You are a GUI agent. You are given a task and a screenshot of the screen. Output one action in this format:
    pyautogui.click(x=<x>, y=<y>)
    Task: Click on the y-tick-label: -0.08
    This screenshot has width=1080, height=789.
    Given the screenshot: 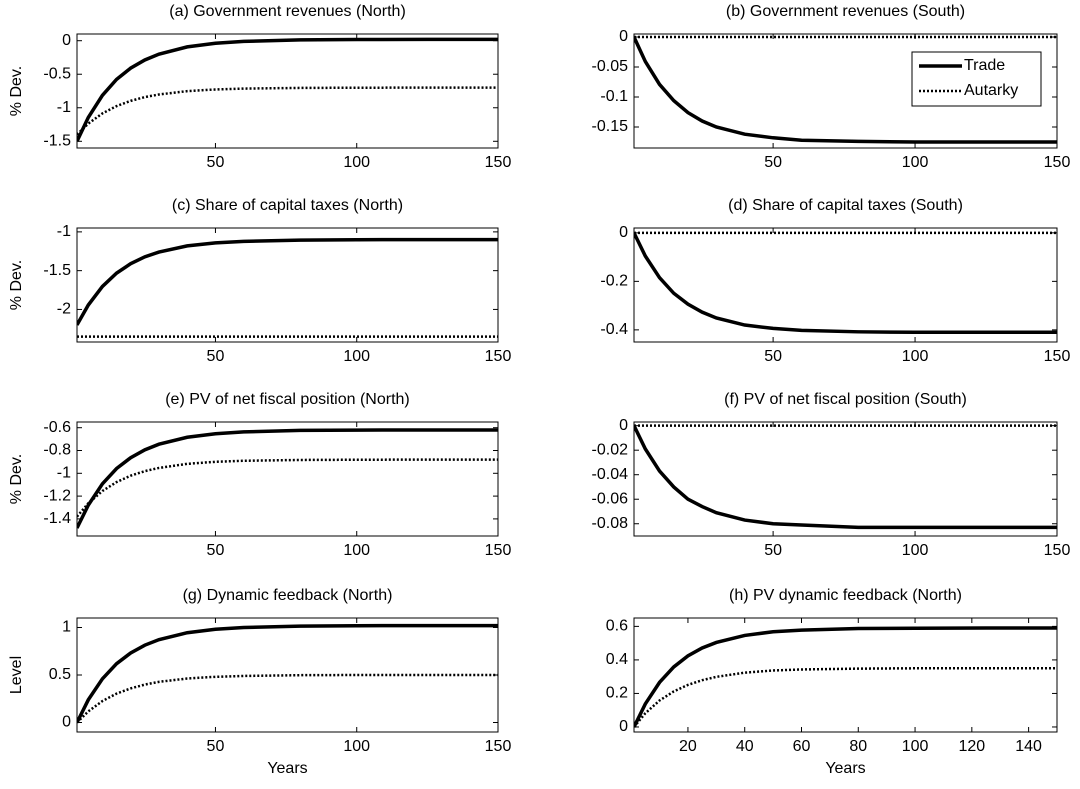 What is the action you would take?
    pyautogui.click(x=610, y=523)
    